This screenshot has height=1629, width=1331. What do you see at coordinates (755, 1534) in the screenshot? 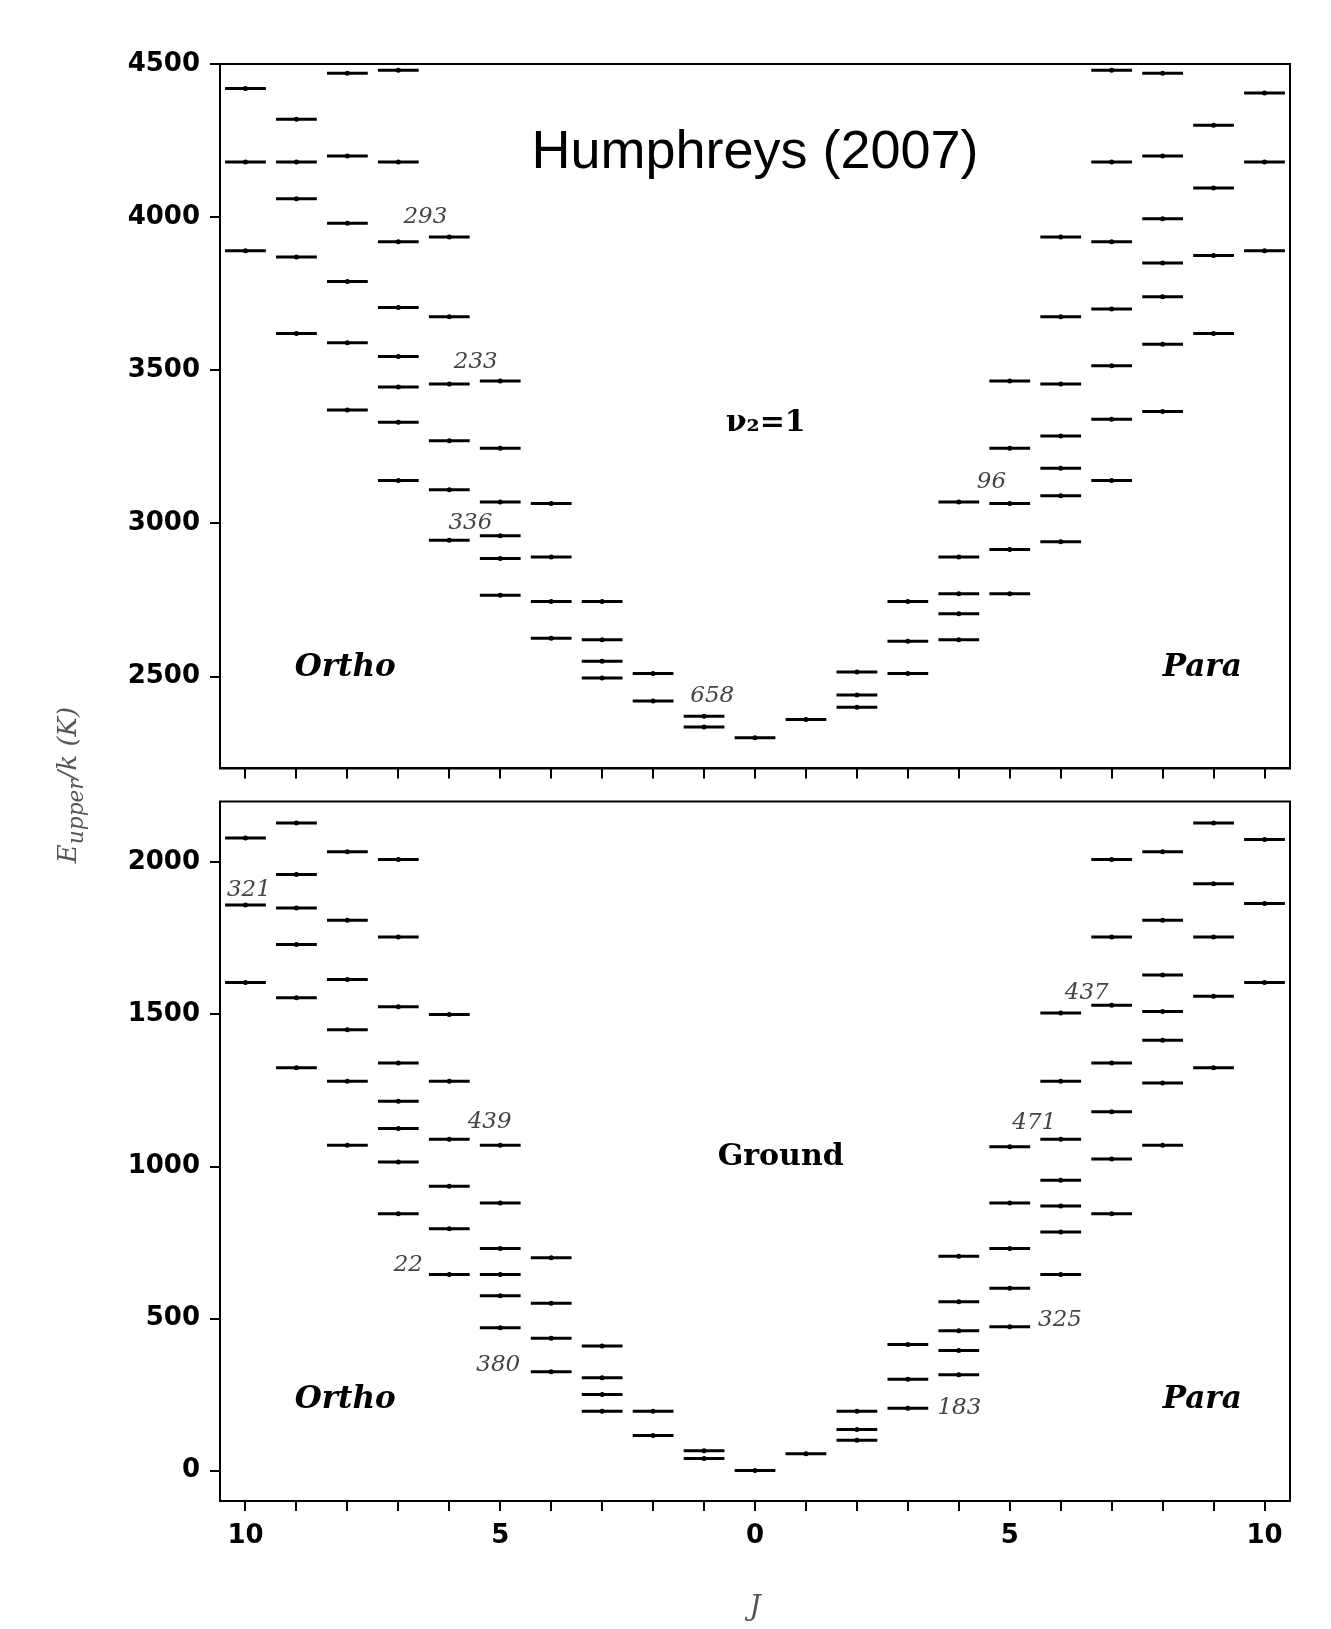
I see `x-tick-label: 0` at bounding box center [755, 1534].